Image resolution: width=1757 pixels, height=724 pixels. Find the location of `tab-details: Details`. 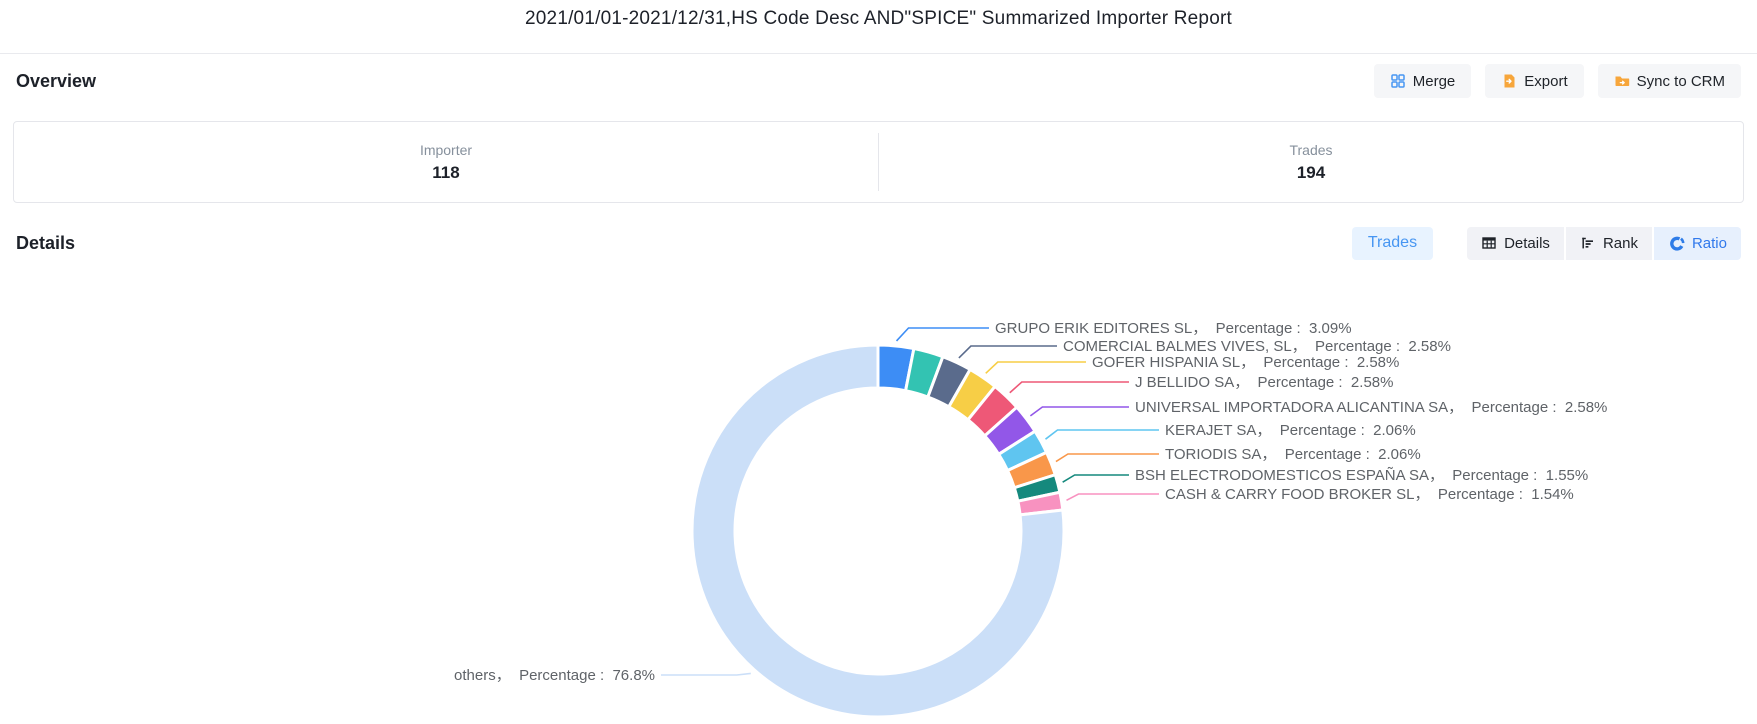

tab-details: Details is located at coordinates (1515, 243).